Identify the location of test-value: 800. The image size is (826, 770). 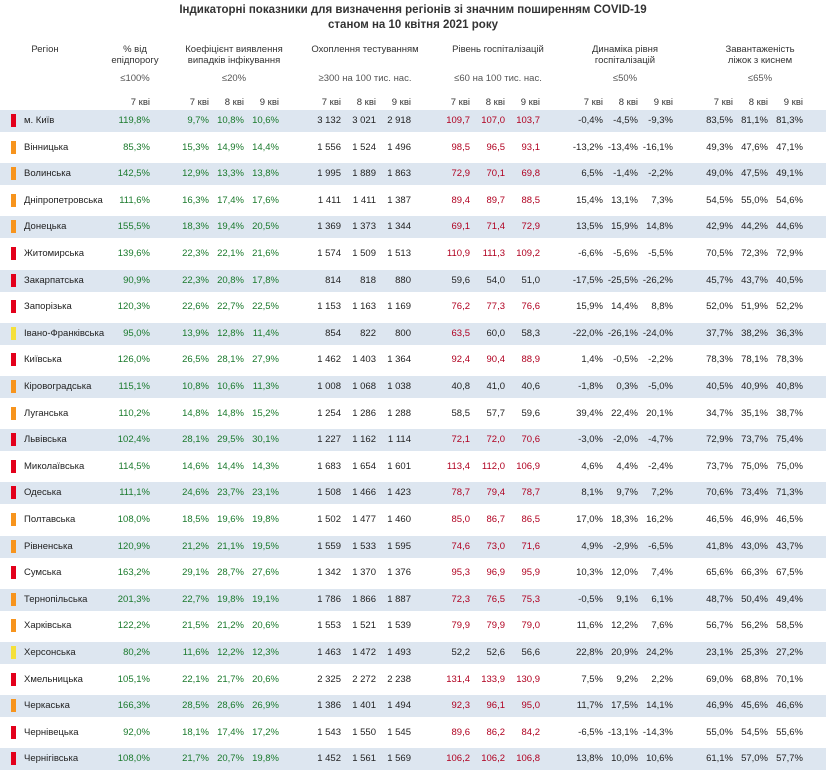
(403, 333).